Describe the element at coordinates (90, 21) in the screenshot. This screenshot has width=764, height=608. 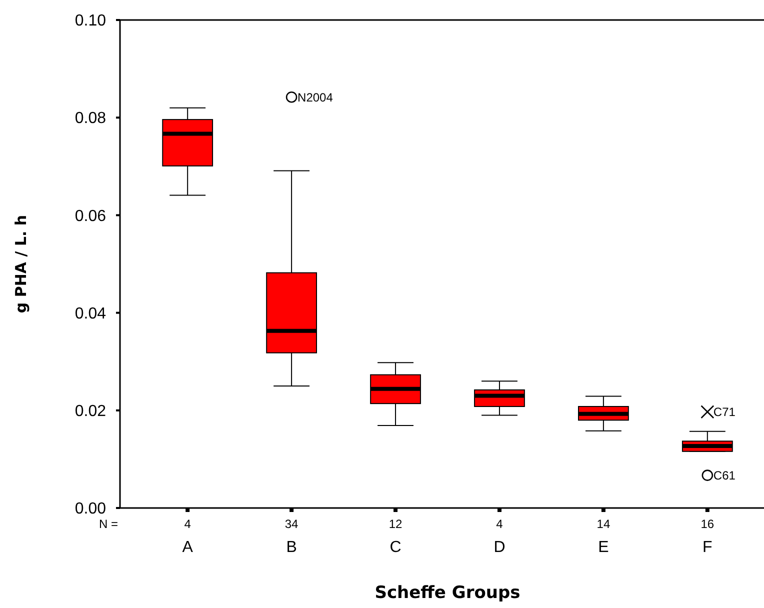
I see `y-tick-label: 0.10` at that location.